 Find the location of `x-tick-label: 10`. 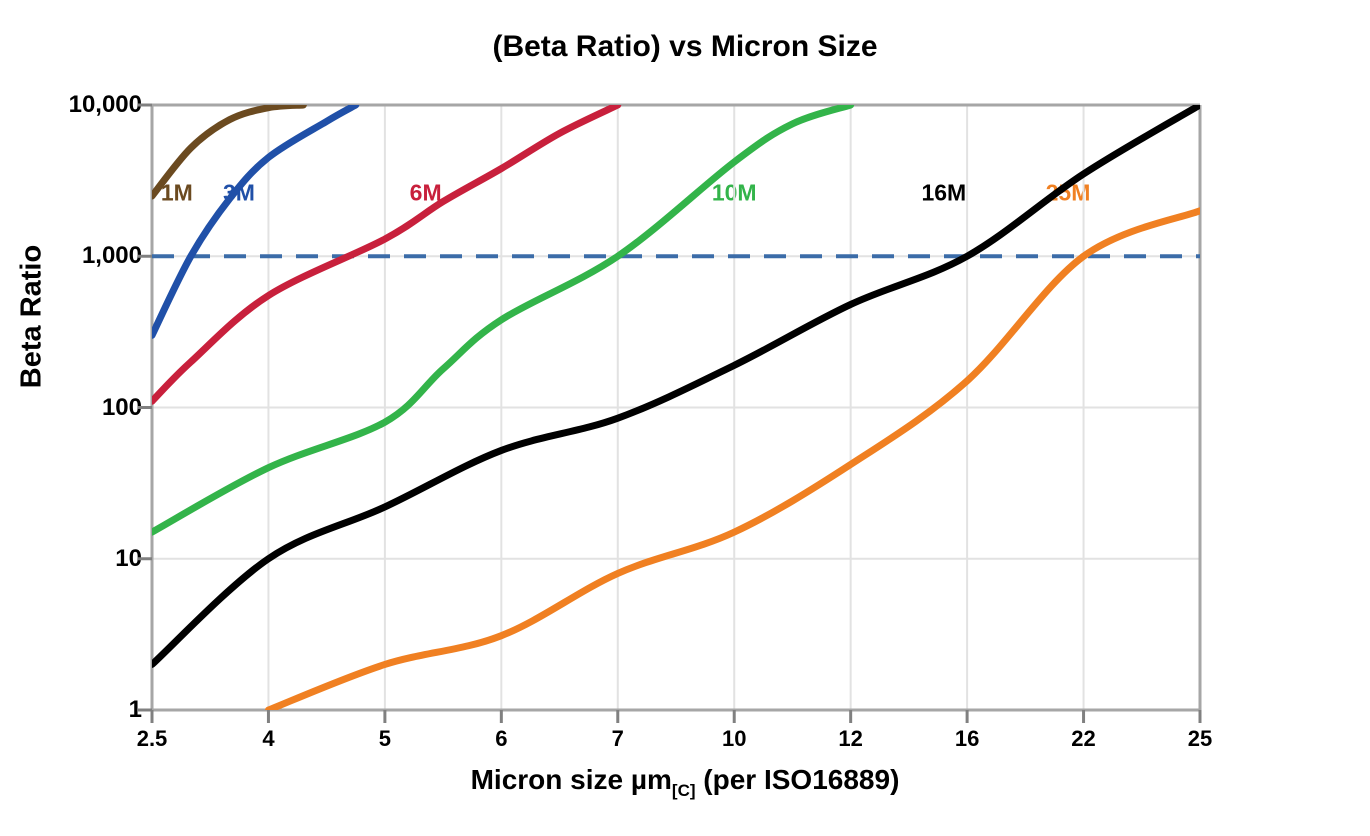

x-tick-label: 10 is located at coordinates (734, 738).